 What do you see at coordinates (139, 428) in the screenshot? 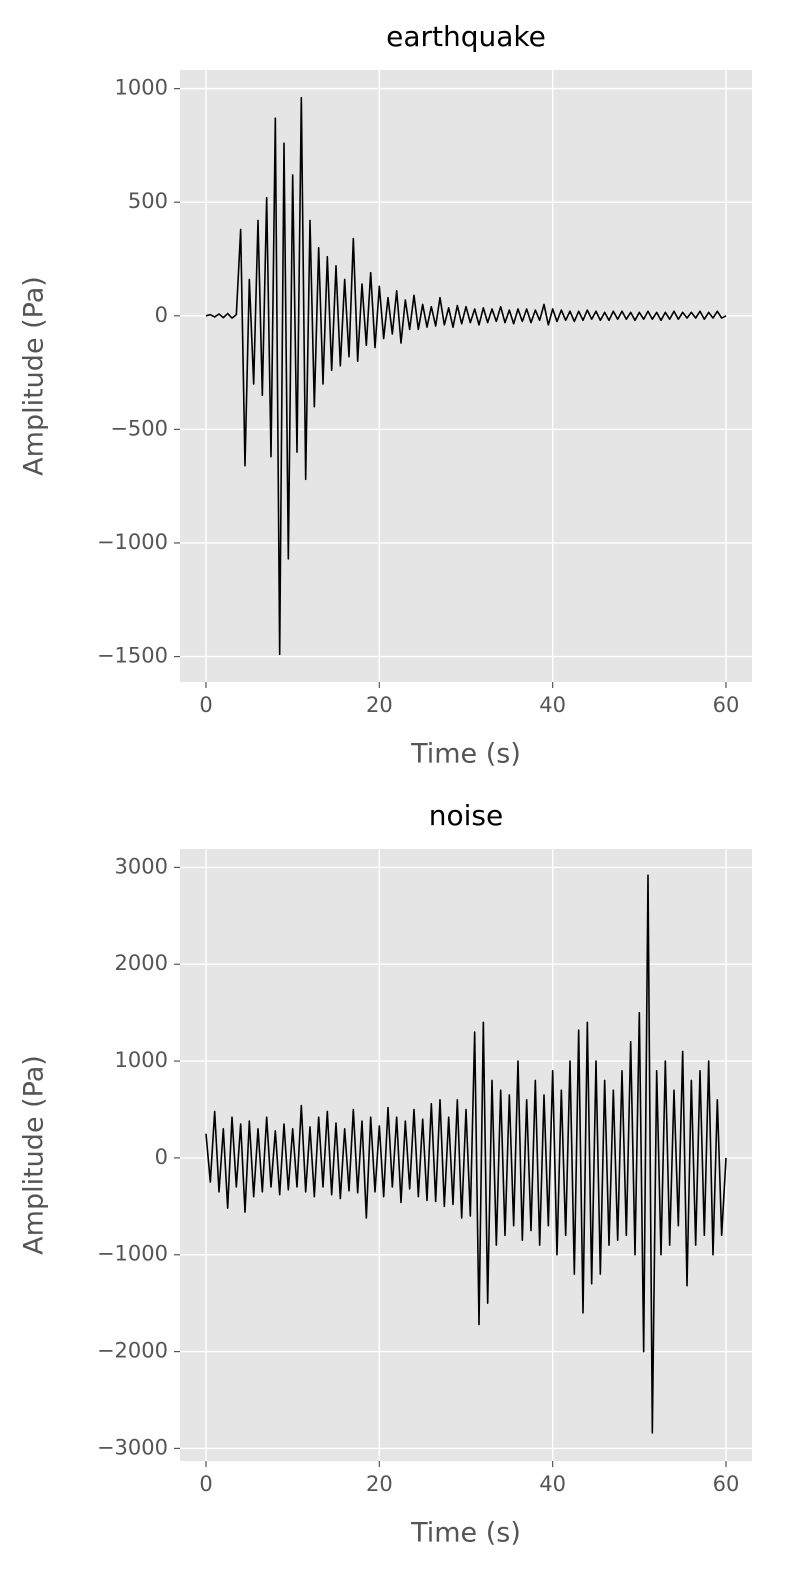
I see `y-tick-label: −500` at bounding box center [139, 428].